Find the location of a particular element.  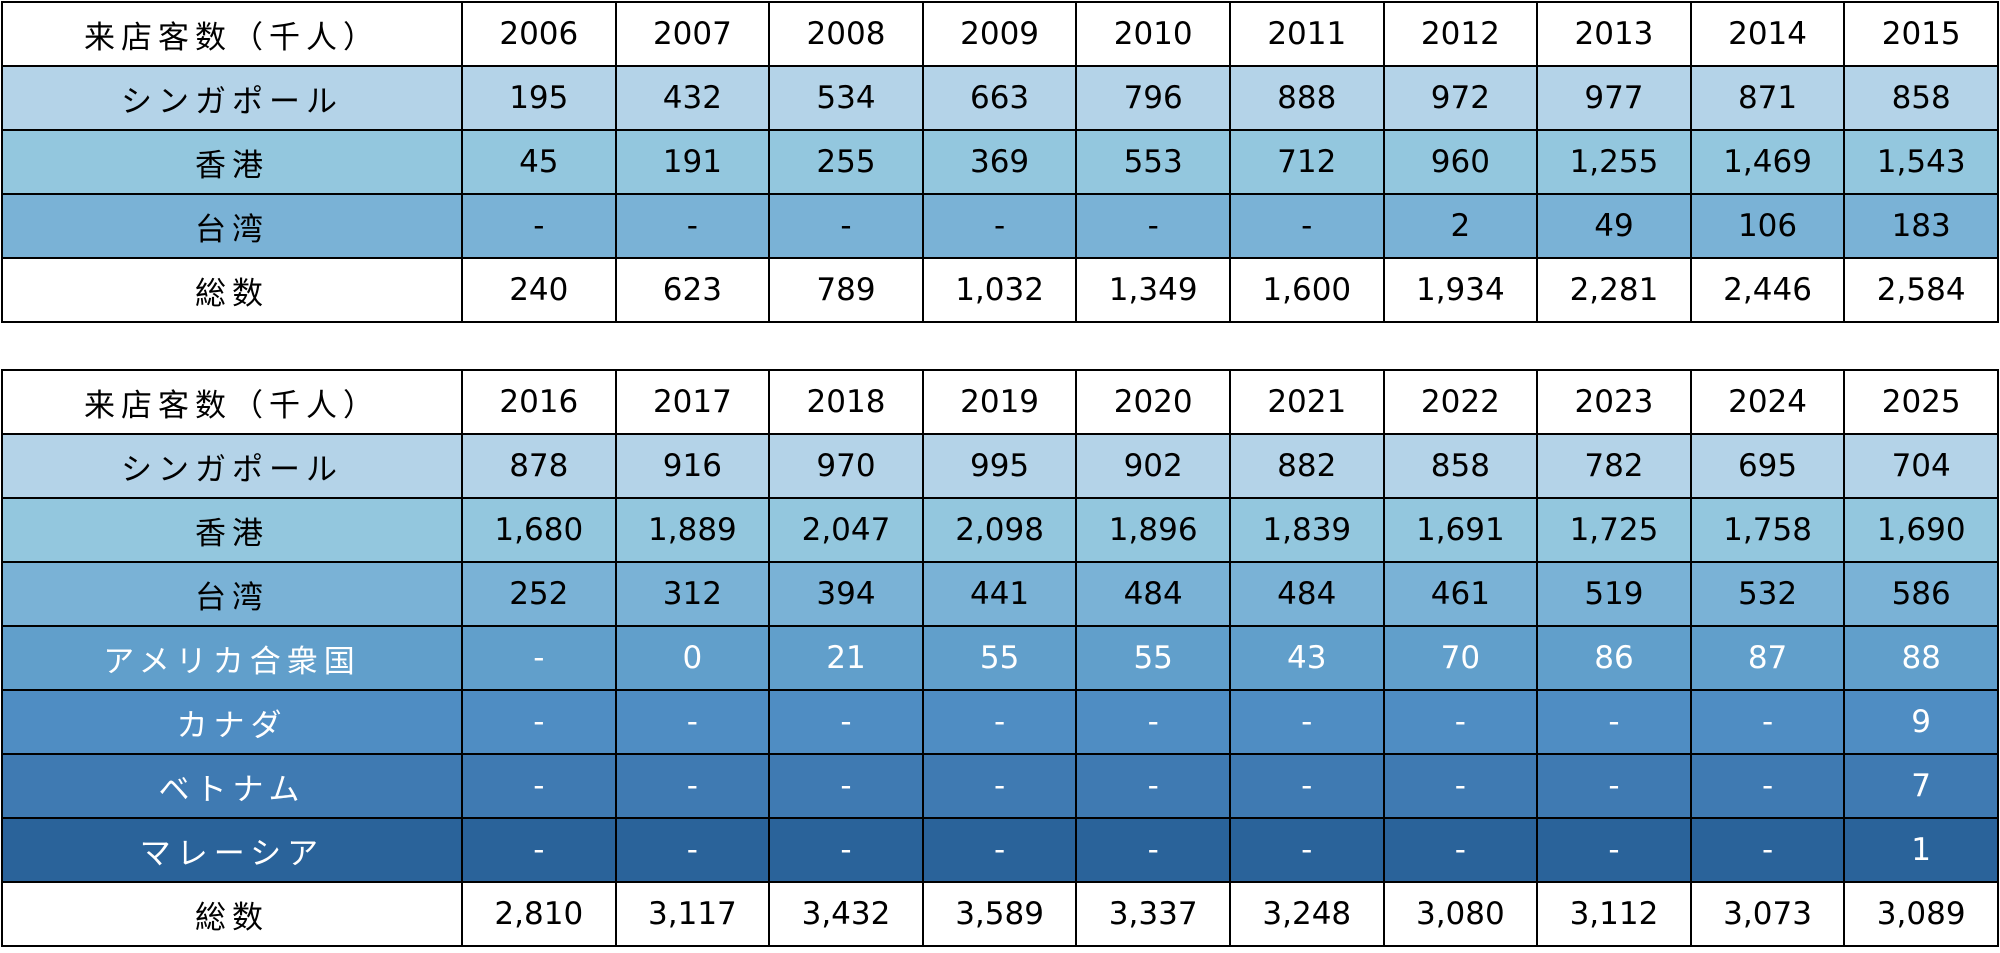

cell: 1,691 is located at coordinates (1460, 530).